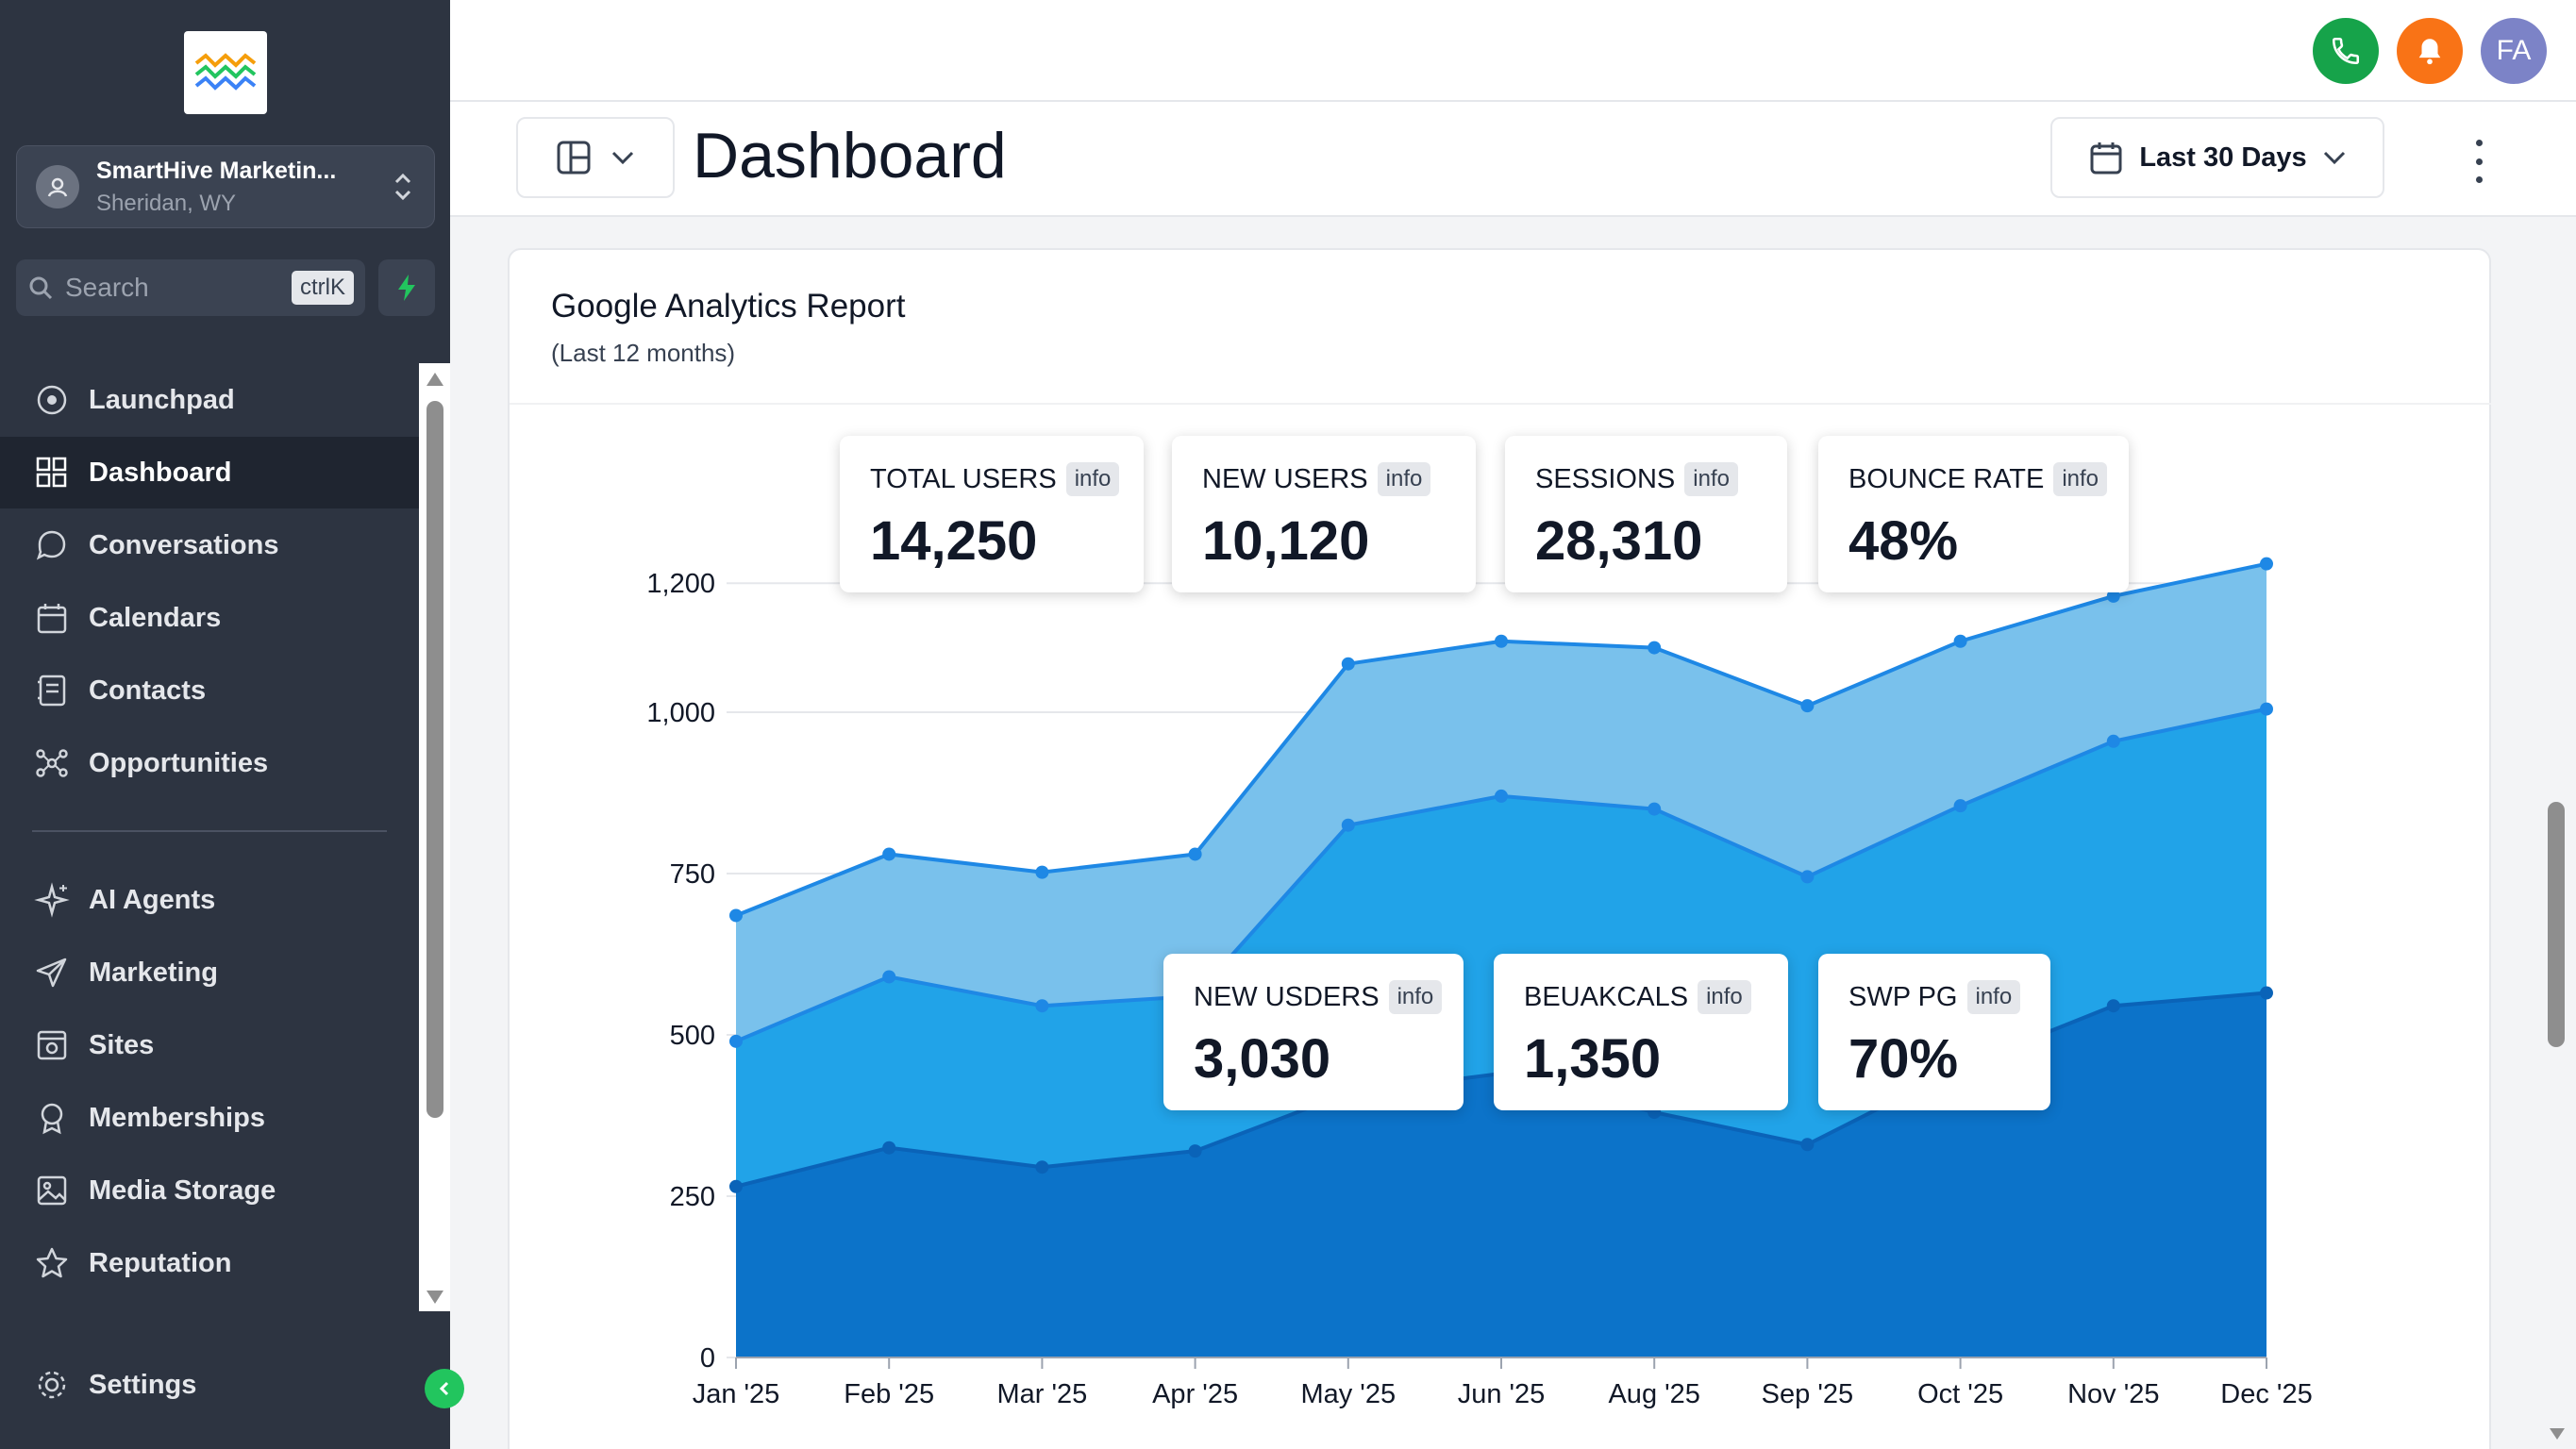 The width and height of the screenshot is (2576, 1449). What do you see at coordinates (435, 759) in the screenshot?
I see `sidebar-scroll-thumb` at bounding box center [435, 759].